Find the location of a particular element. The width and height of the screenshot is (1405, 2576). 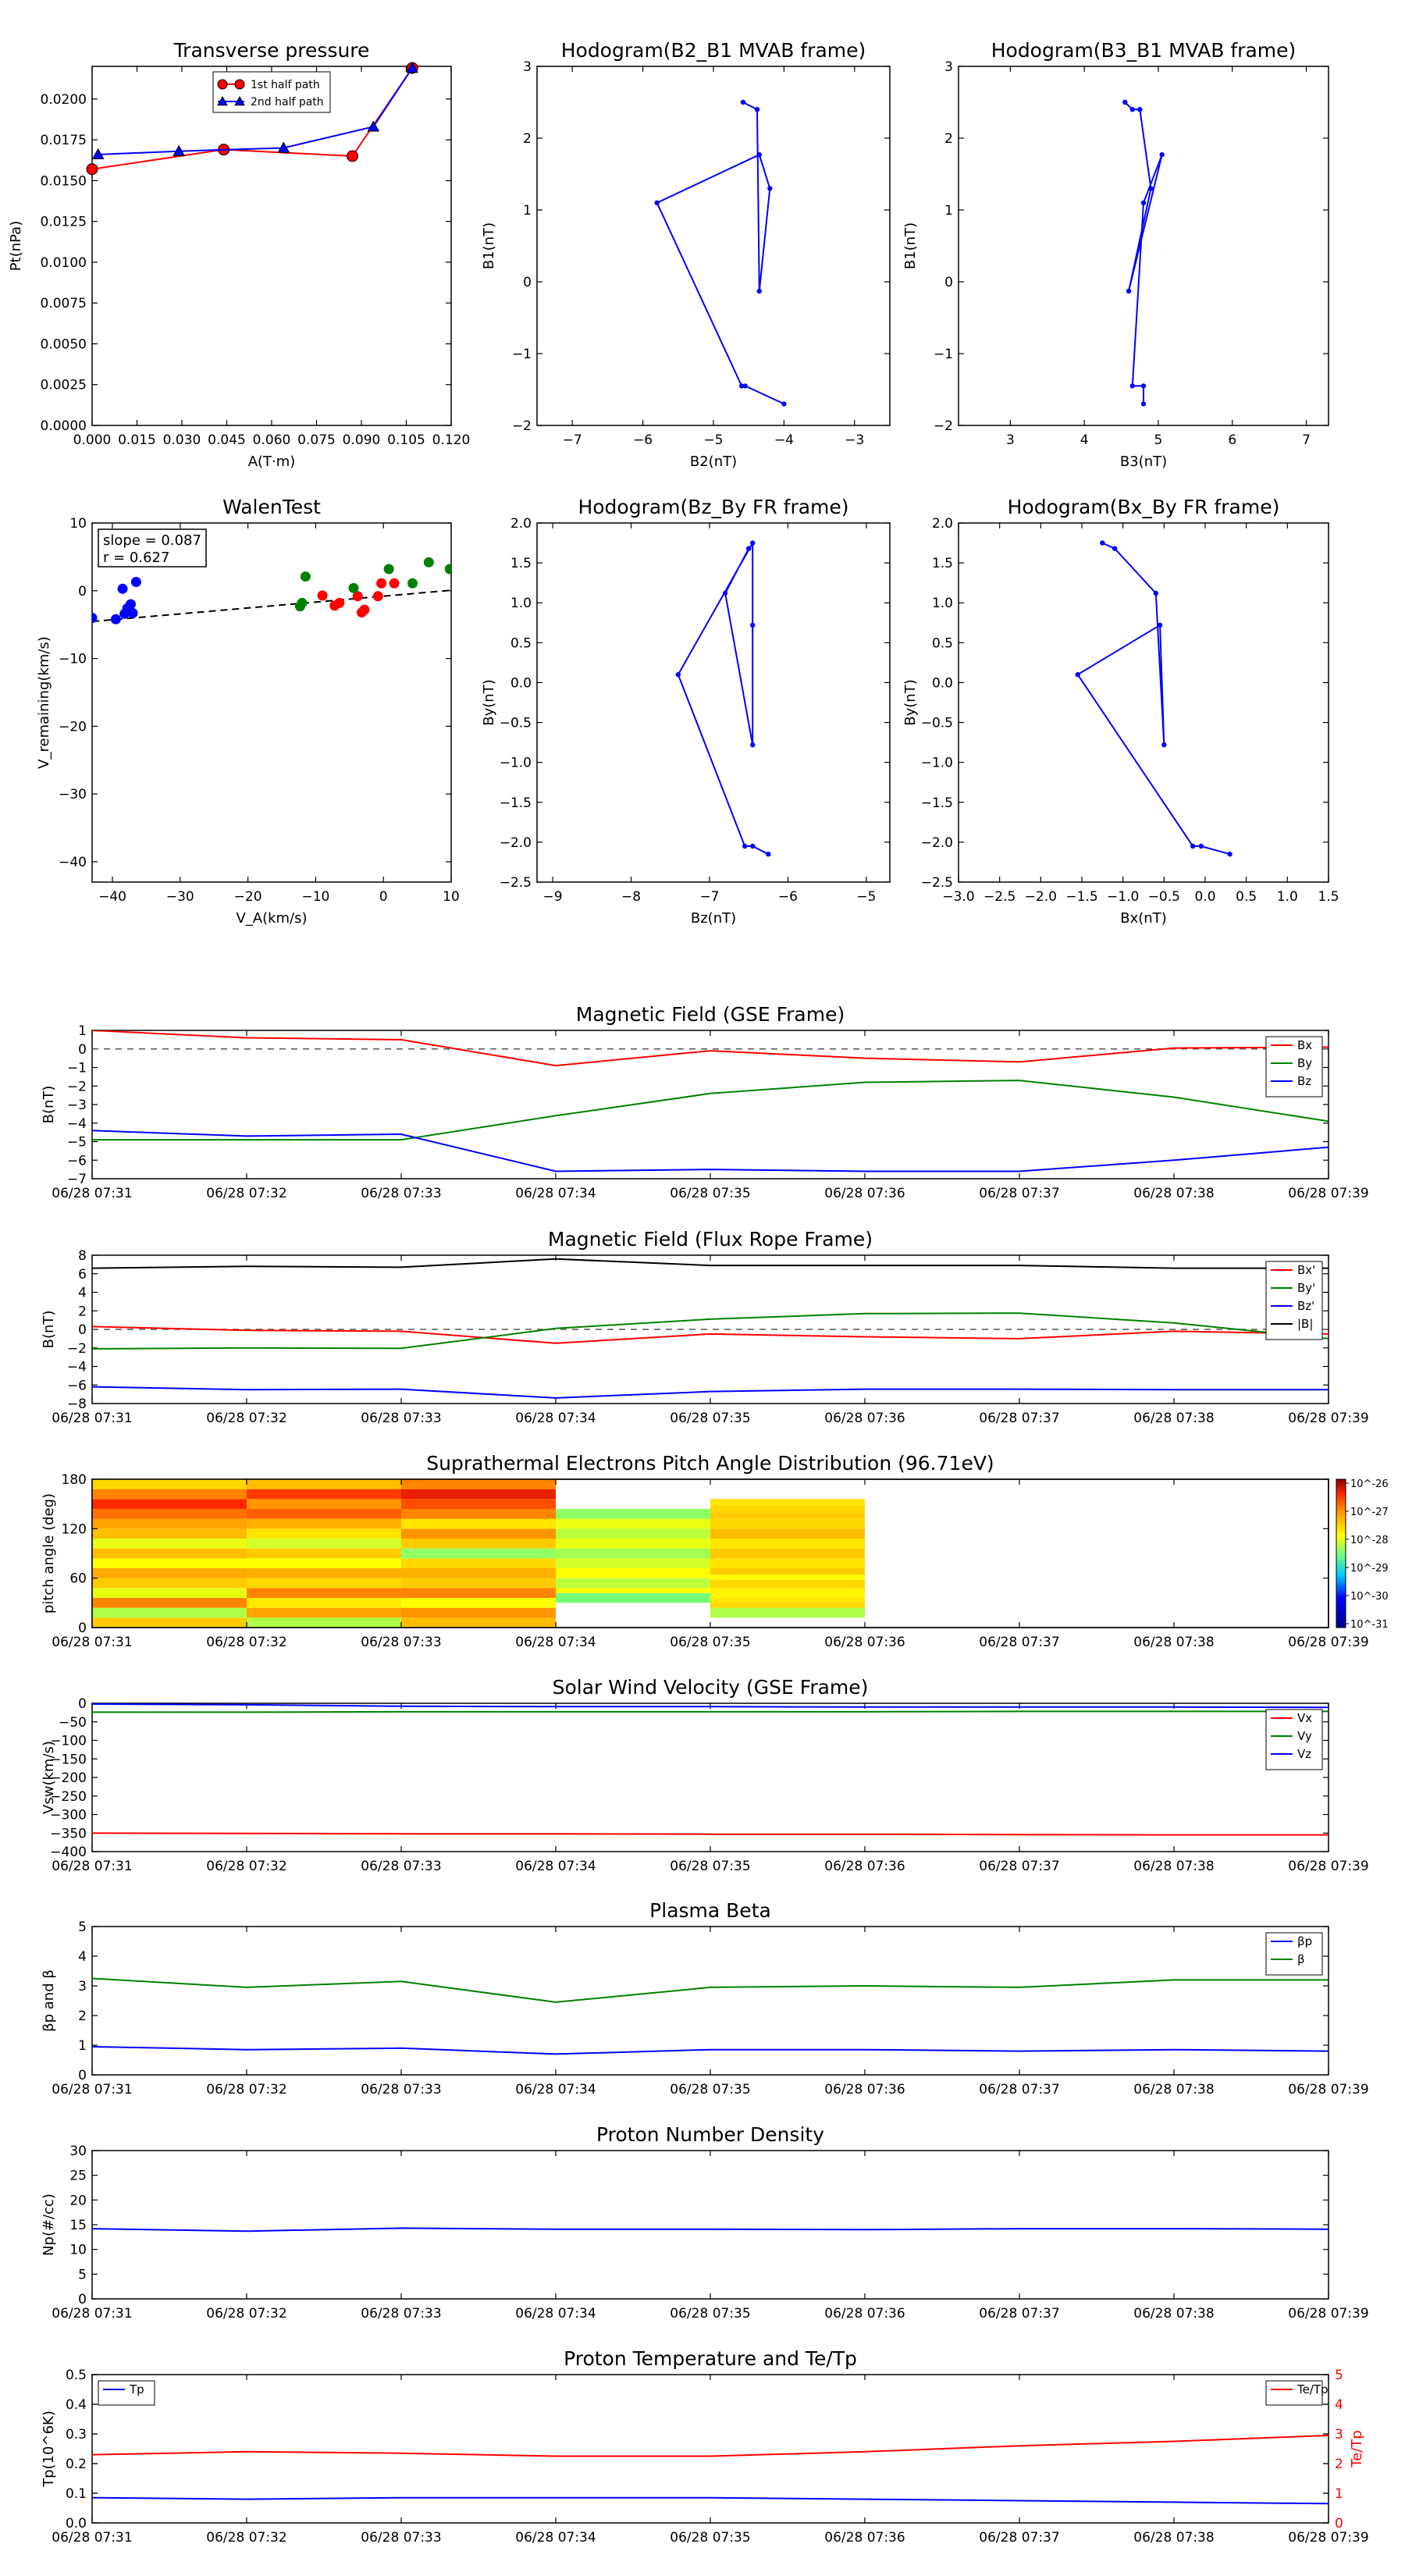

walen-ytick-label: −30 is located at coordinates (73, 794).